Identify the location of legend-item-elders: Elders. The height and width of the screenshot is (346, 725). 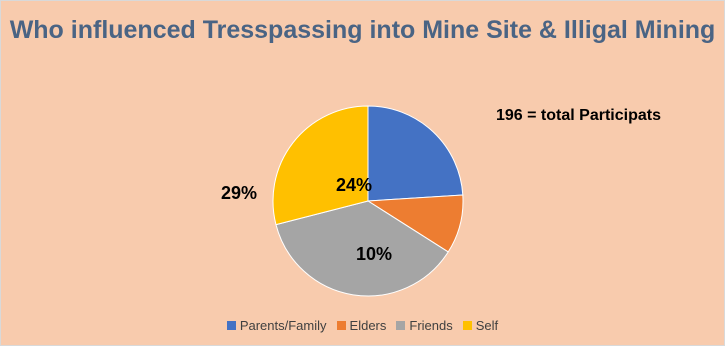
(361, 325).